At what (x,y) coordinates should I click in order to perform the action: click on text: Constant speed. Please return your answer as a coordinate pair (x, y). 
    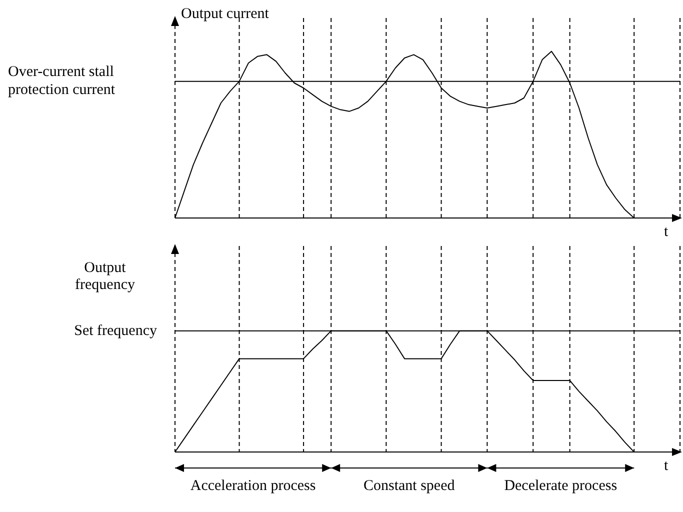
    Looking at the image, I should click on (409, 486).